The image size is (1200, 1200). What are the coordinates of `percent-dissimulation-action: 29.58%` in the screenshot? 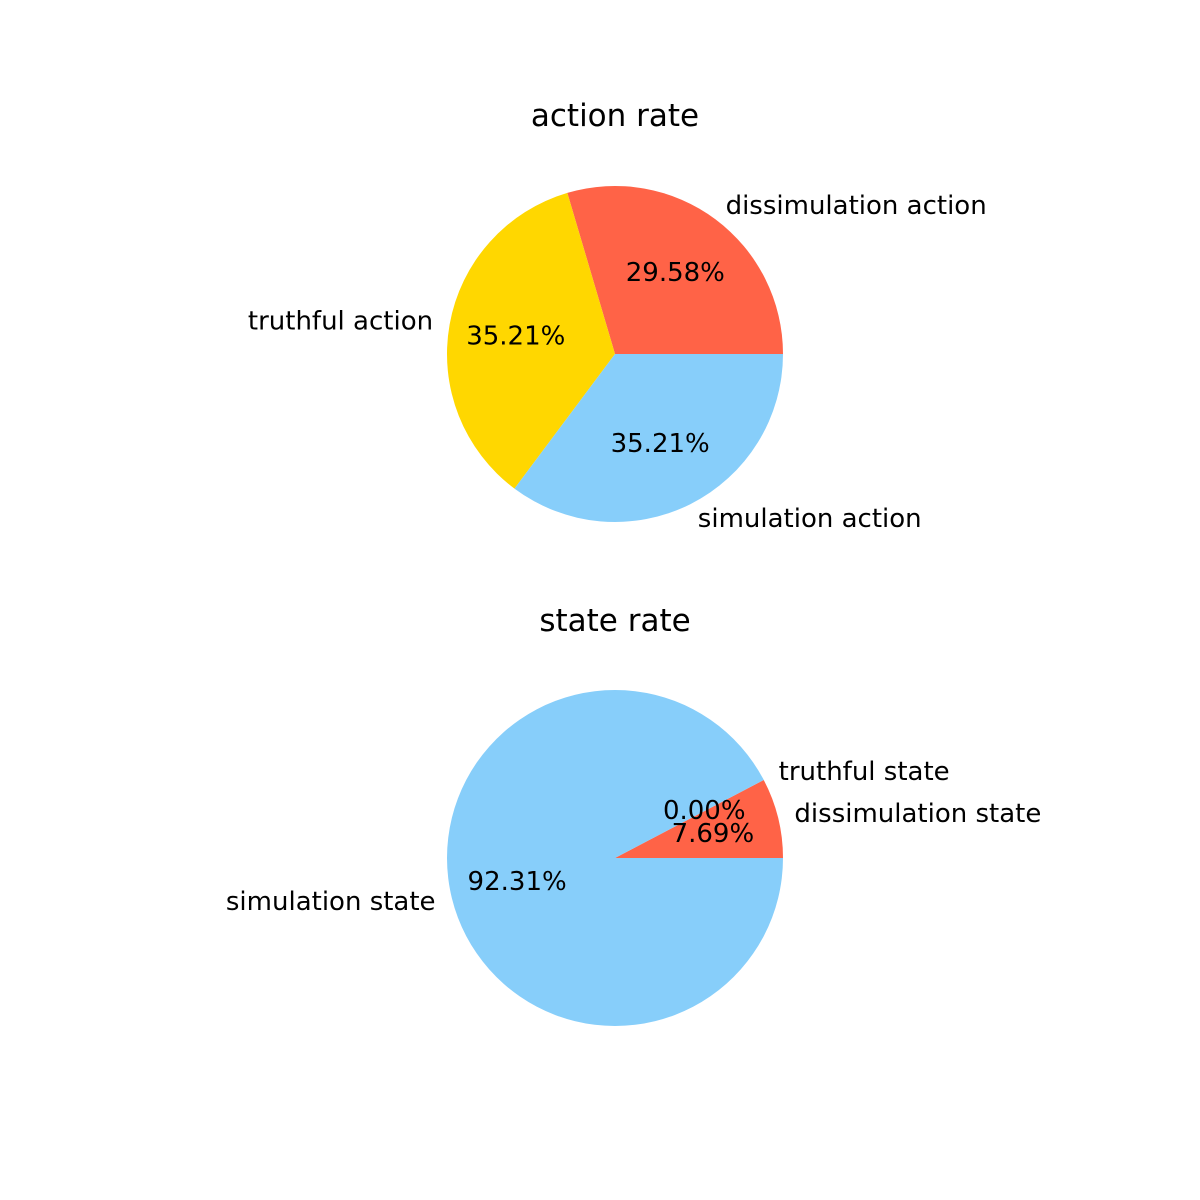 It's located at (675, 273).